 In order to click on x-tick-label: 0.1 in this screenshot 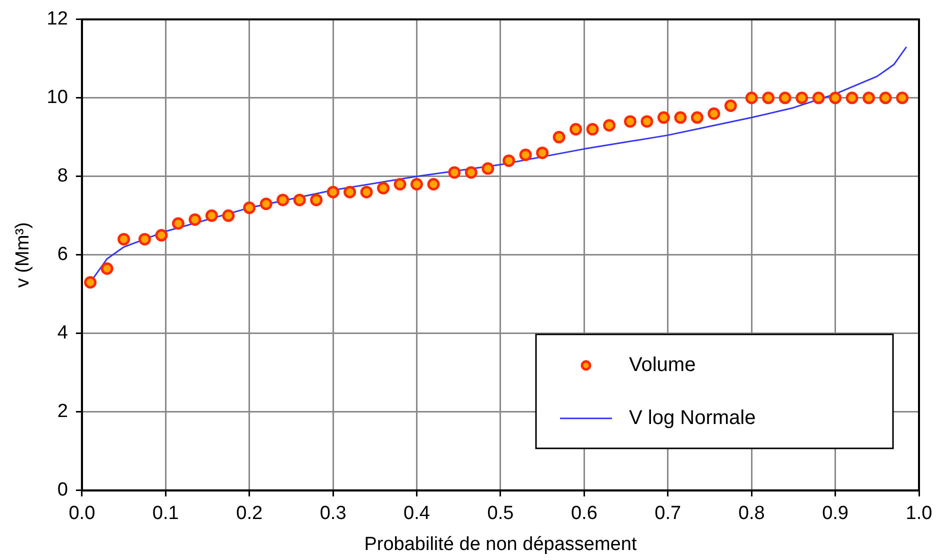, I will do `click(165, 513)`.